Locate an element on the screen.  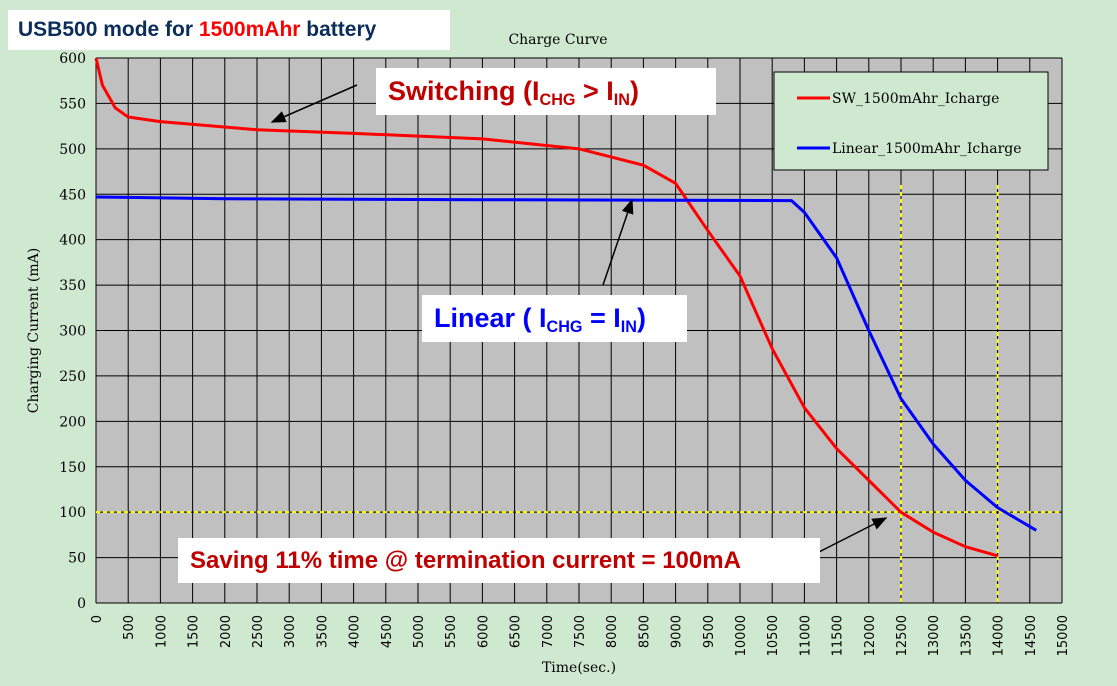
y-tick-label: 150 is located at coordinates (72, 468).